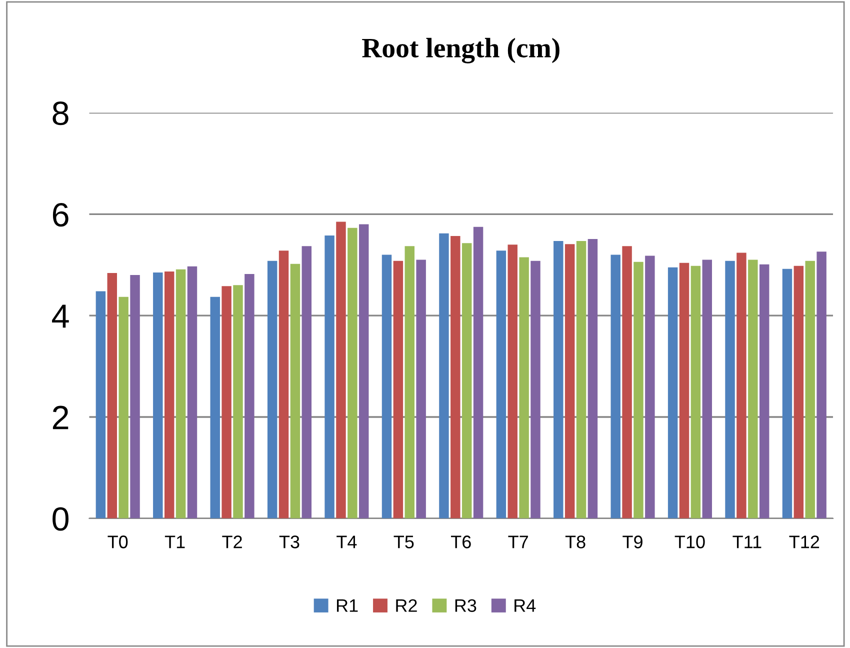 The width and height of the screenshot is (850, 648). What do you see at coordinates (118, 542) in the screenshot?
I see `x-tick-label: T0` at bounding box center [118, 542].